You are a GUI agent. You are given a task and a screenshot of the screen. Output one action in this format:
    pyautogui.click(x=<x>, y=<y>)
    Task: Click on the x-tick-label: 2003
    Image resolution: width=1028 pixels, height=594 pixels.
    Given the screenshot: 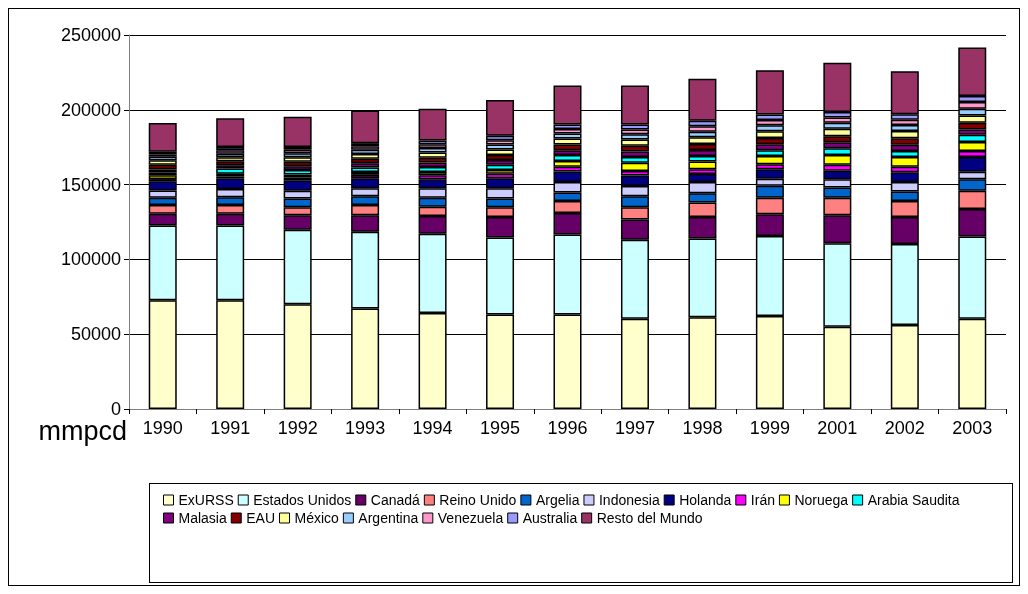 What is the action you would take?
    pyautogui.click(x=972, y=428)
    